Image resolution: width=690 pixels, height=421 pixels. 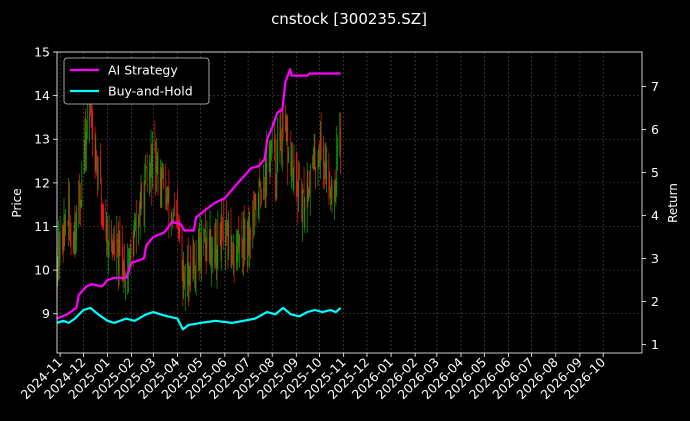 What do you see at coordinates (45, 183) in the screenshot?
I see `left-y-axis: 9 10 11 12 13 14 15` at bounding box center [45, 183].